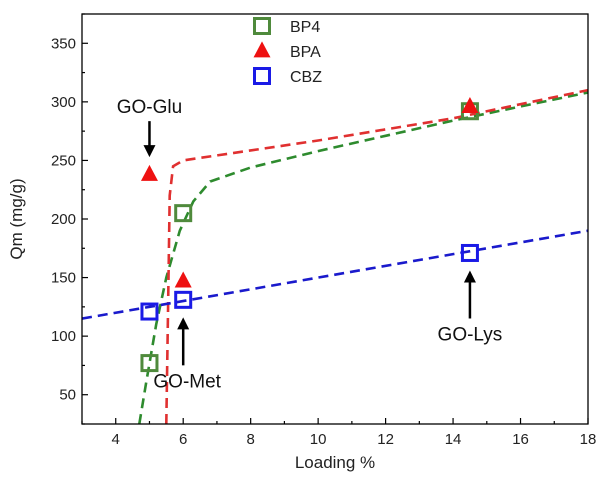 The height and width of the screenshot is (488, 599). What do you see at coordinates (588, 439) in the screenshot?
I see `x-tick-label: 18` at bounding box center [588, 439].